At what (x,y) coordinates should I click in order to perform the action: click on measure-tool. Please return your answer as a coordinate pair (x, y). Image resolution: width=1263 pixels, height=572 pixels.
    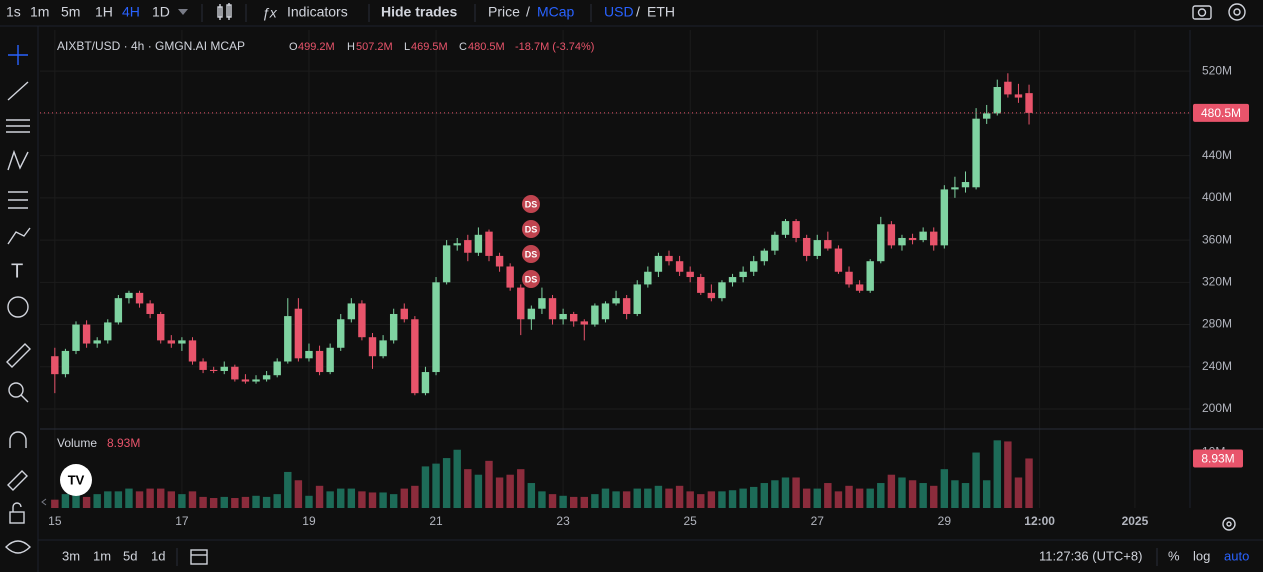
    Looking at the image, I should click on (18, 355).